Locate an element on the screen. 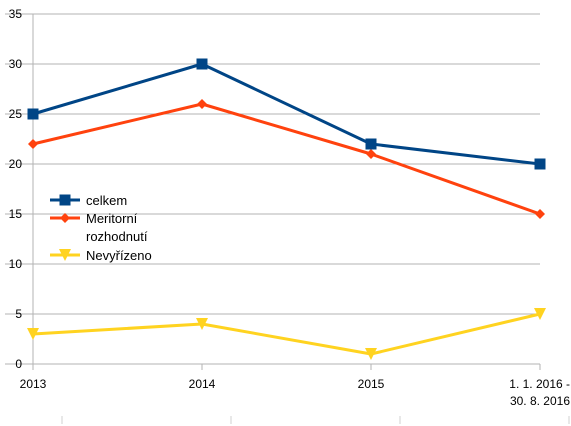  y-tick-label: 35 is located at coordinates (16, 14).